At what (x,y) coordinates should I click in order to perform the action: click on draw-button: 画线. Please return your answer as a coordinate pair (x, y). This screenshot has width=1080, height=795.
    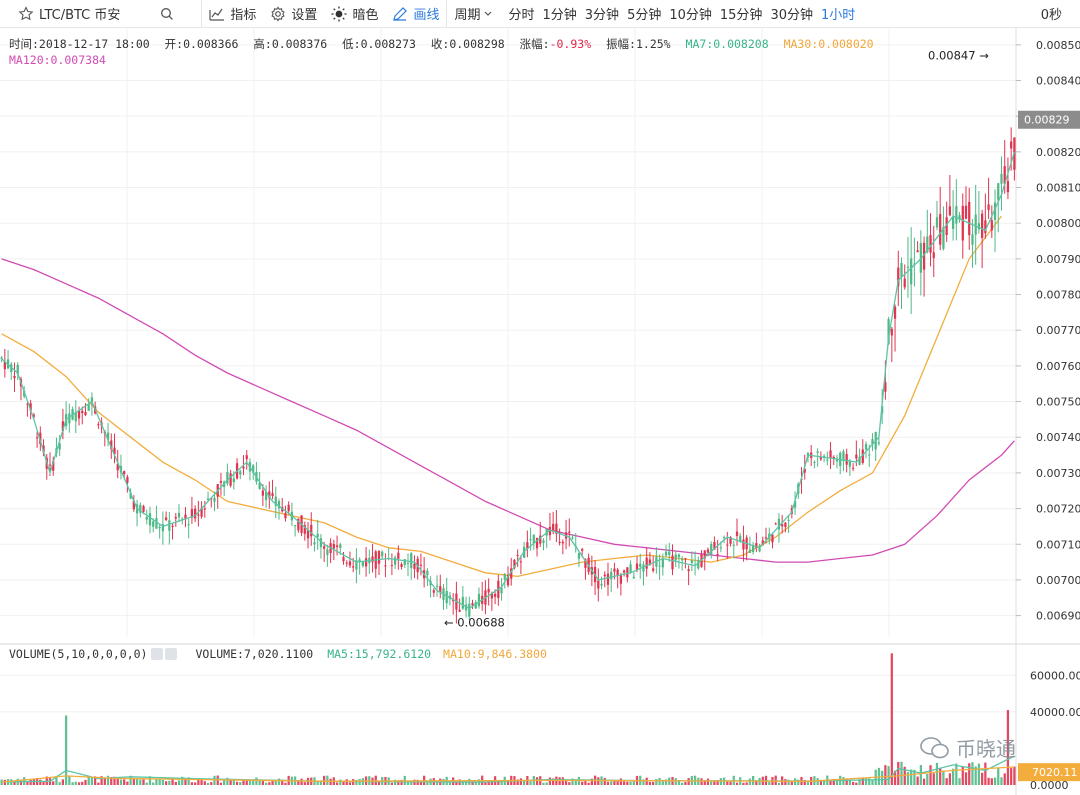
    Looking at the image, I should click on (415, 13).